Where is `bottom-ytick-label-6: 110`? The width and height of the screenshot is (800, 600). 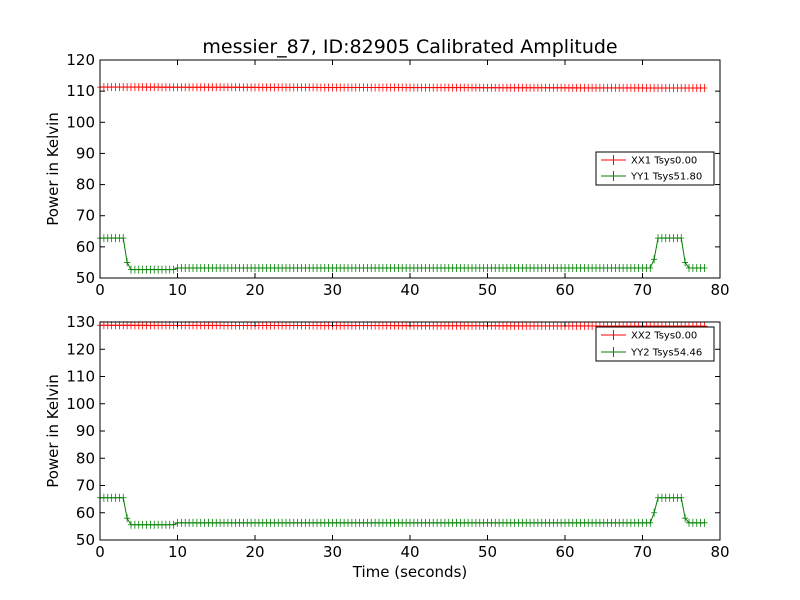
bottom-ytick-label-6: 110 is located at coordinates (80, 377).